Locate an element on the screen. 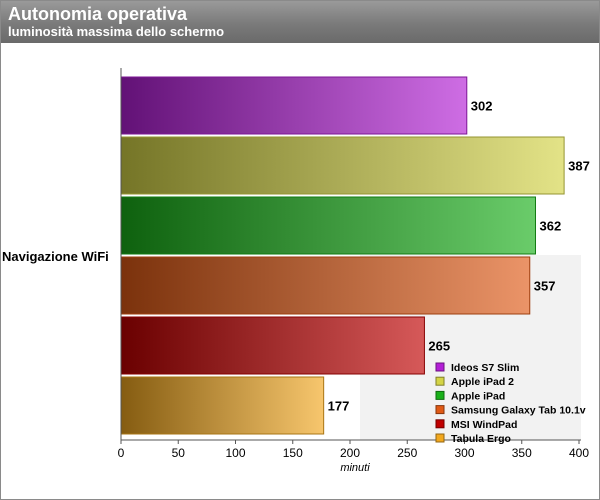 The height and width of the screenshot is (500, 600). x-tick-label: 250 is located at coordinates (407, 453).